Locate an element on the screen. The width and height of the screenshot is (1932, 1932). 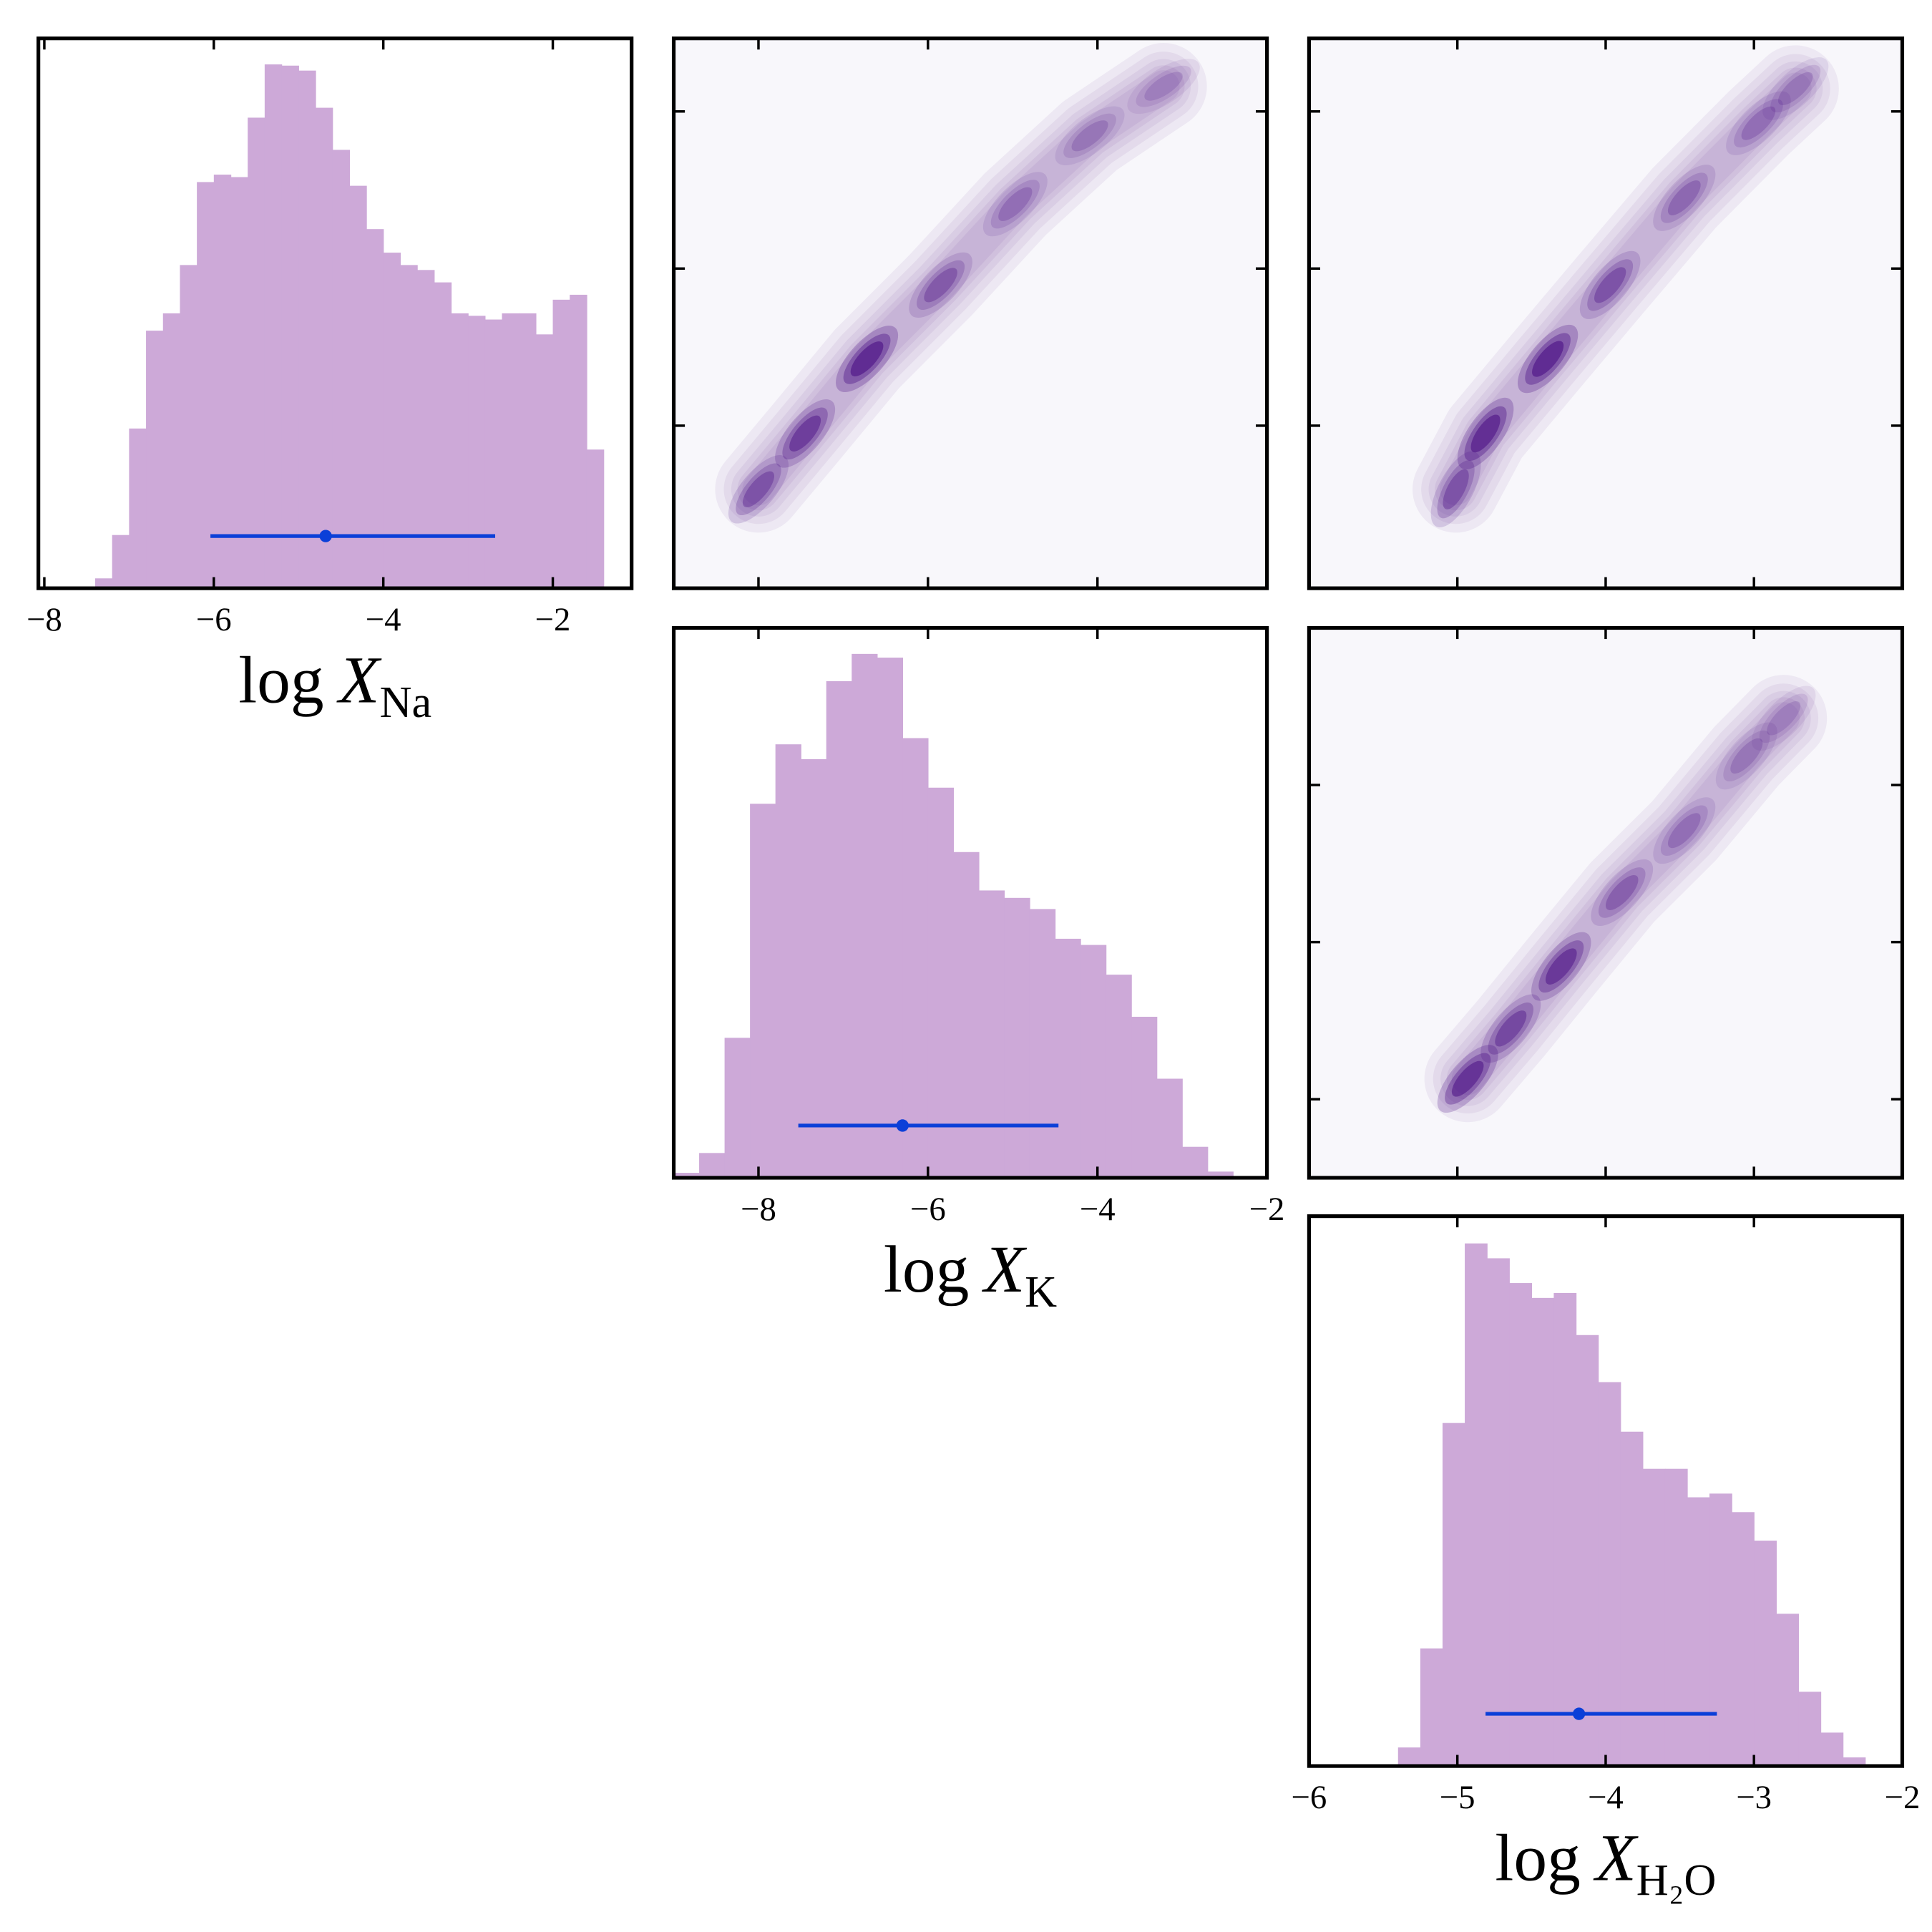
x-tick-label: −6 is located at coordinates (928, 1209).